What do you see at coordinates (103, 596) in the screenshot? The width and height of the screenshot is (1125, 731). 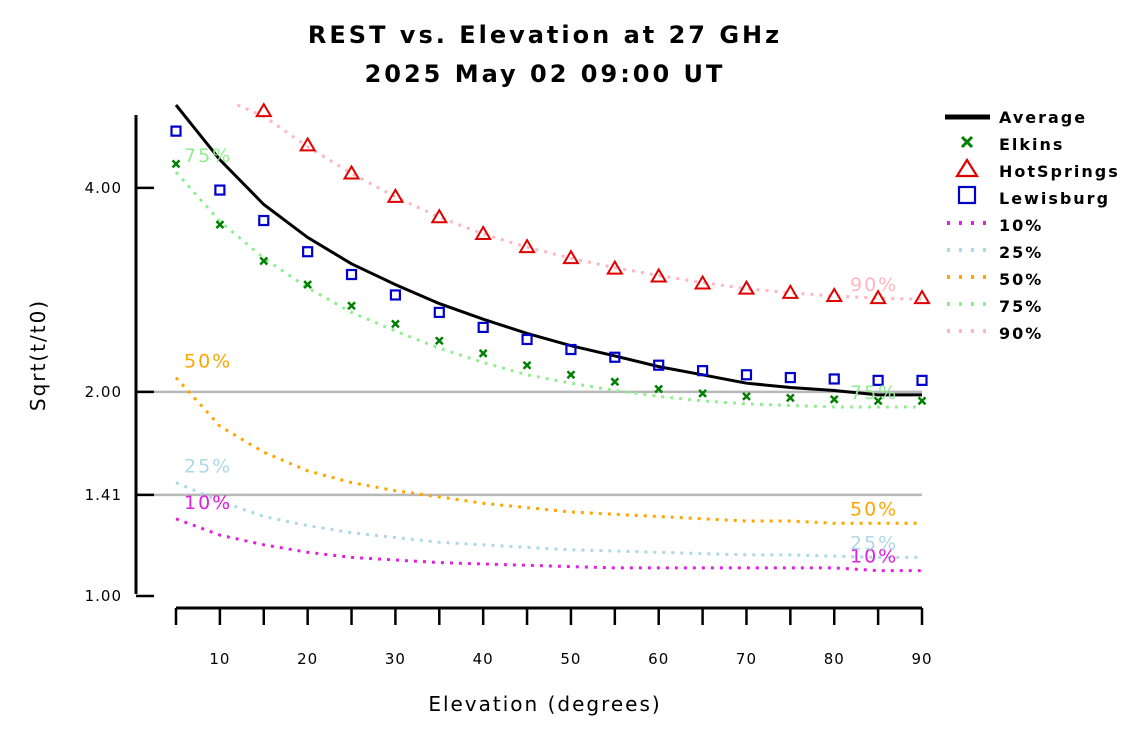 I see `y-tick-label: 1.00` at bounding box center [103, 596].